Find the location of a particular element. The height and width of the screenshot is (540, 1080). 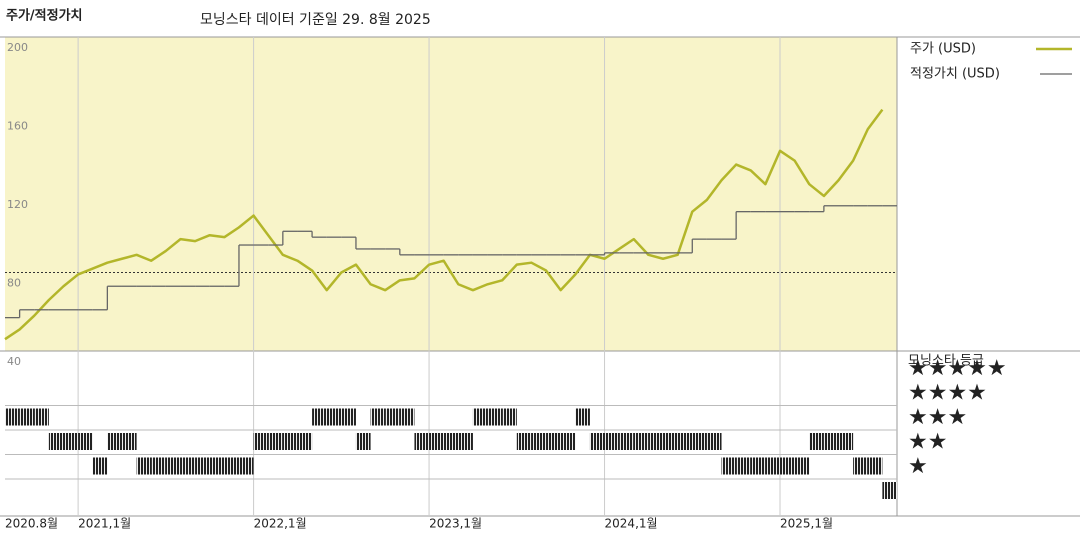

chart-title: 주가/적정가치 is located at coordinates (44, 16).